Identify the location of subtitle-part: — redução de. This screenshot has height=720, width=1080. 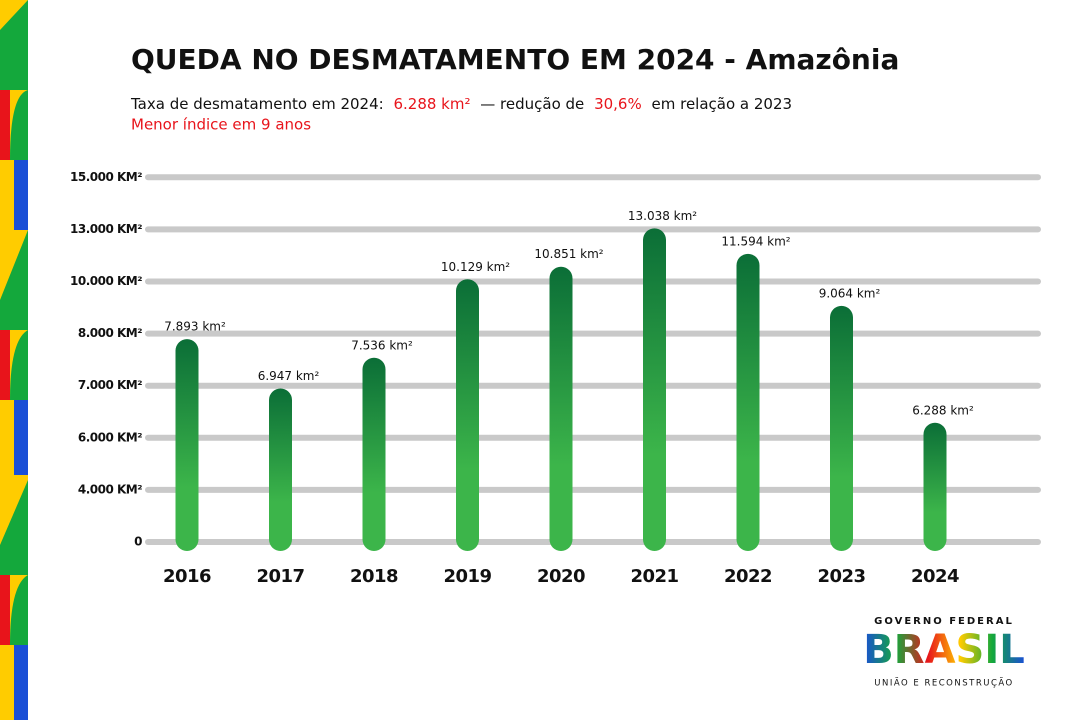
(532, 104).